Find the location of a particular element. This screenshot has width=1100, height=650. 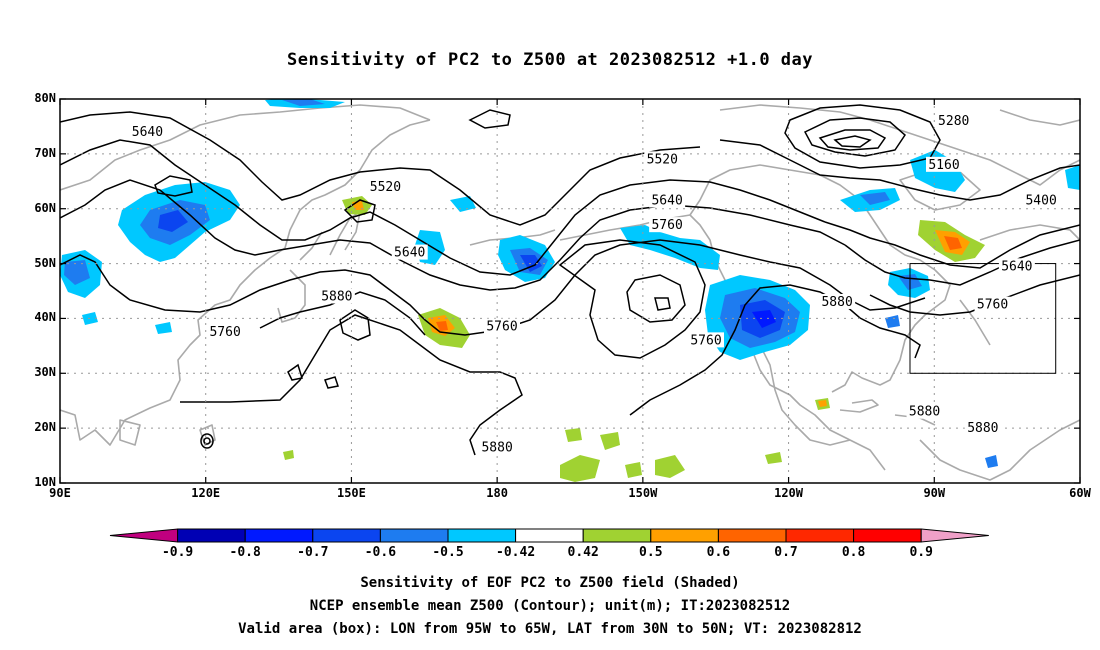

colorbar-label: 0.8 is located at coordinates (853, 552).